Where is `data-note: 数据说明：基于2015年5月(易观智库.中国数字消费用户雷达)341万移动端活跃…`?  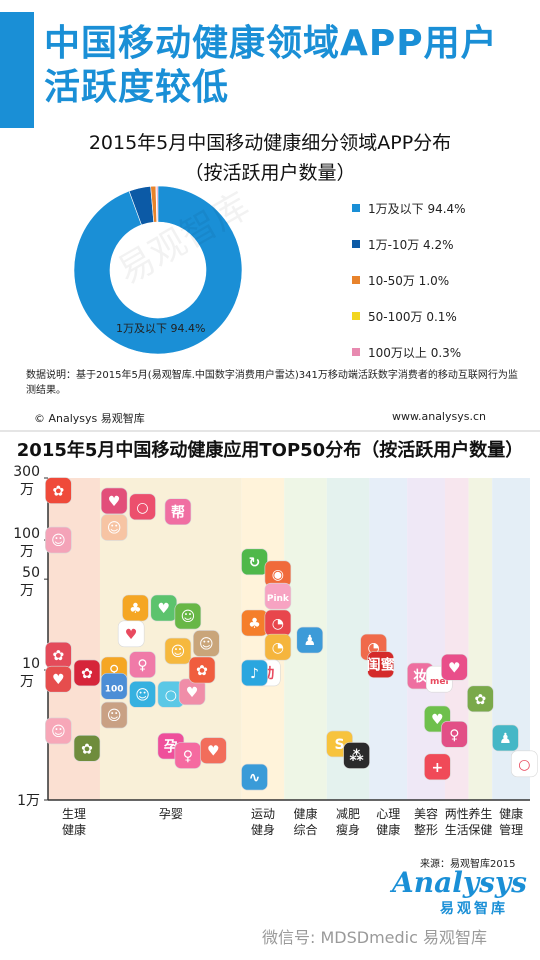 data-note: 数据说明：基于2015年5月(易观智库.中国数字消费用户雷达)341万移动端活跃… is located at coordinates (272, 383).